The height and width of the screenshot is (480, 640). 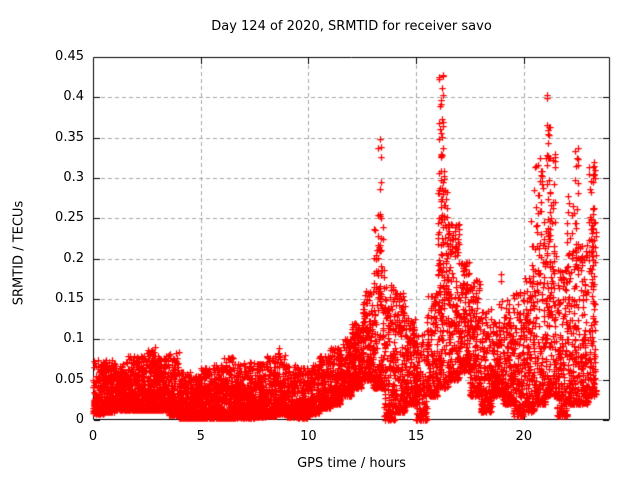 What do you see at coordinates (73, 258) in the screenshot?
I see `y-tick-label: 0.2` at bounding box center [73, 258].